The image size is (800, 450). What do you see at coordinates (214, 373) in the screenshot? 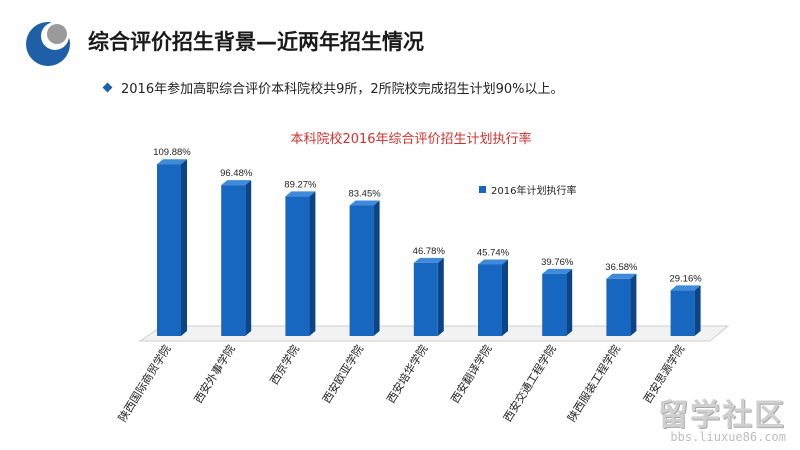
I see `category-label: 西安外事学院` at bounding box center [214, 373].